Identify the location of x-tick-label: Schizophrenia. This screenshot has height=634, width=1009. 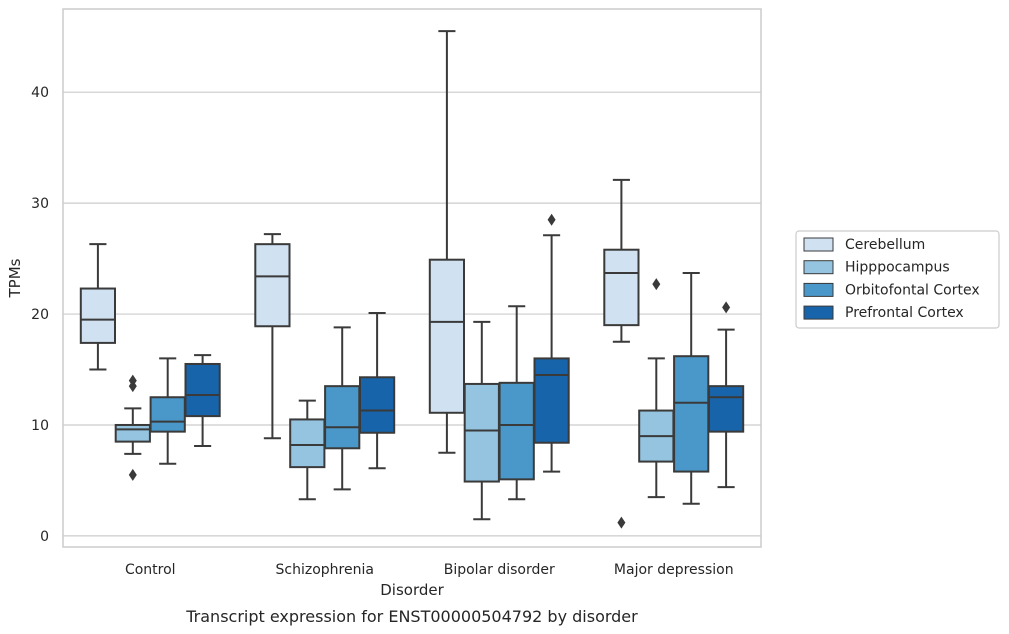
(325, 570).